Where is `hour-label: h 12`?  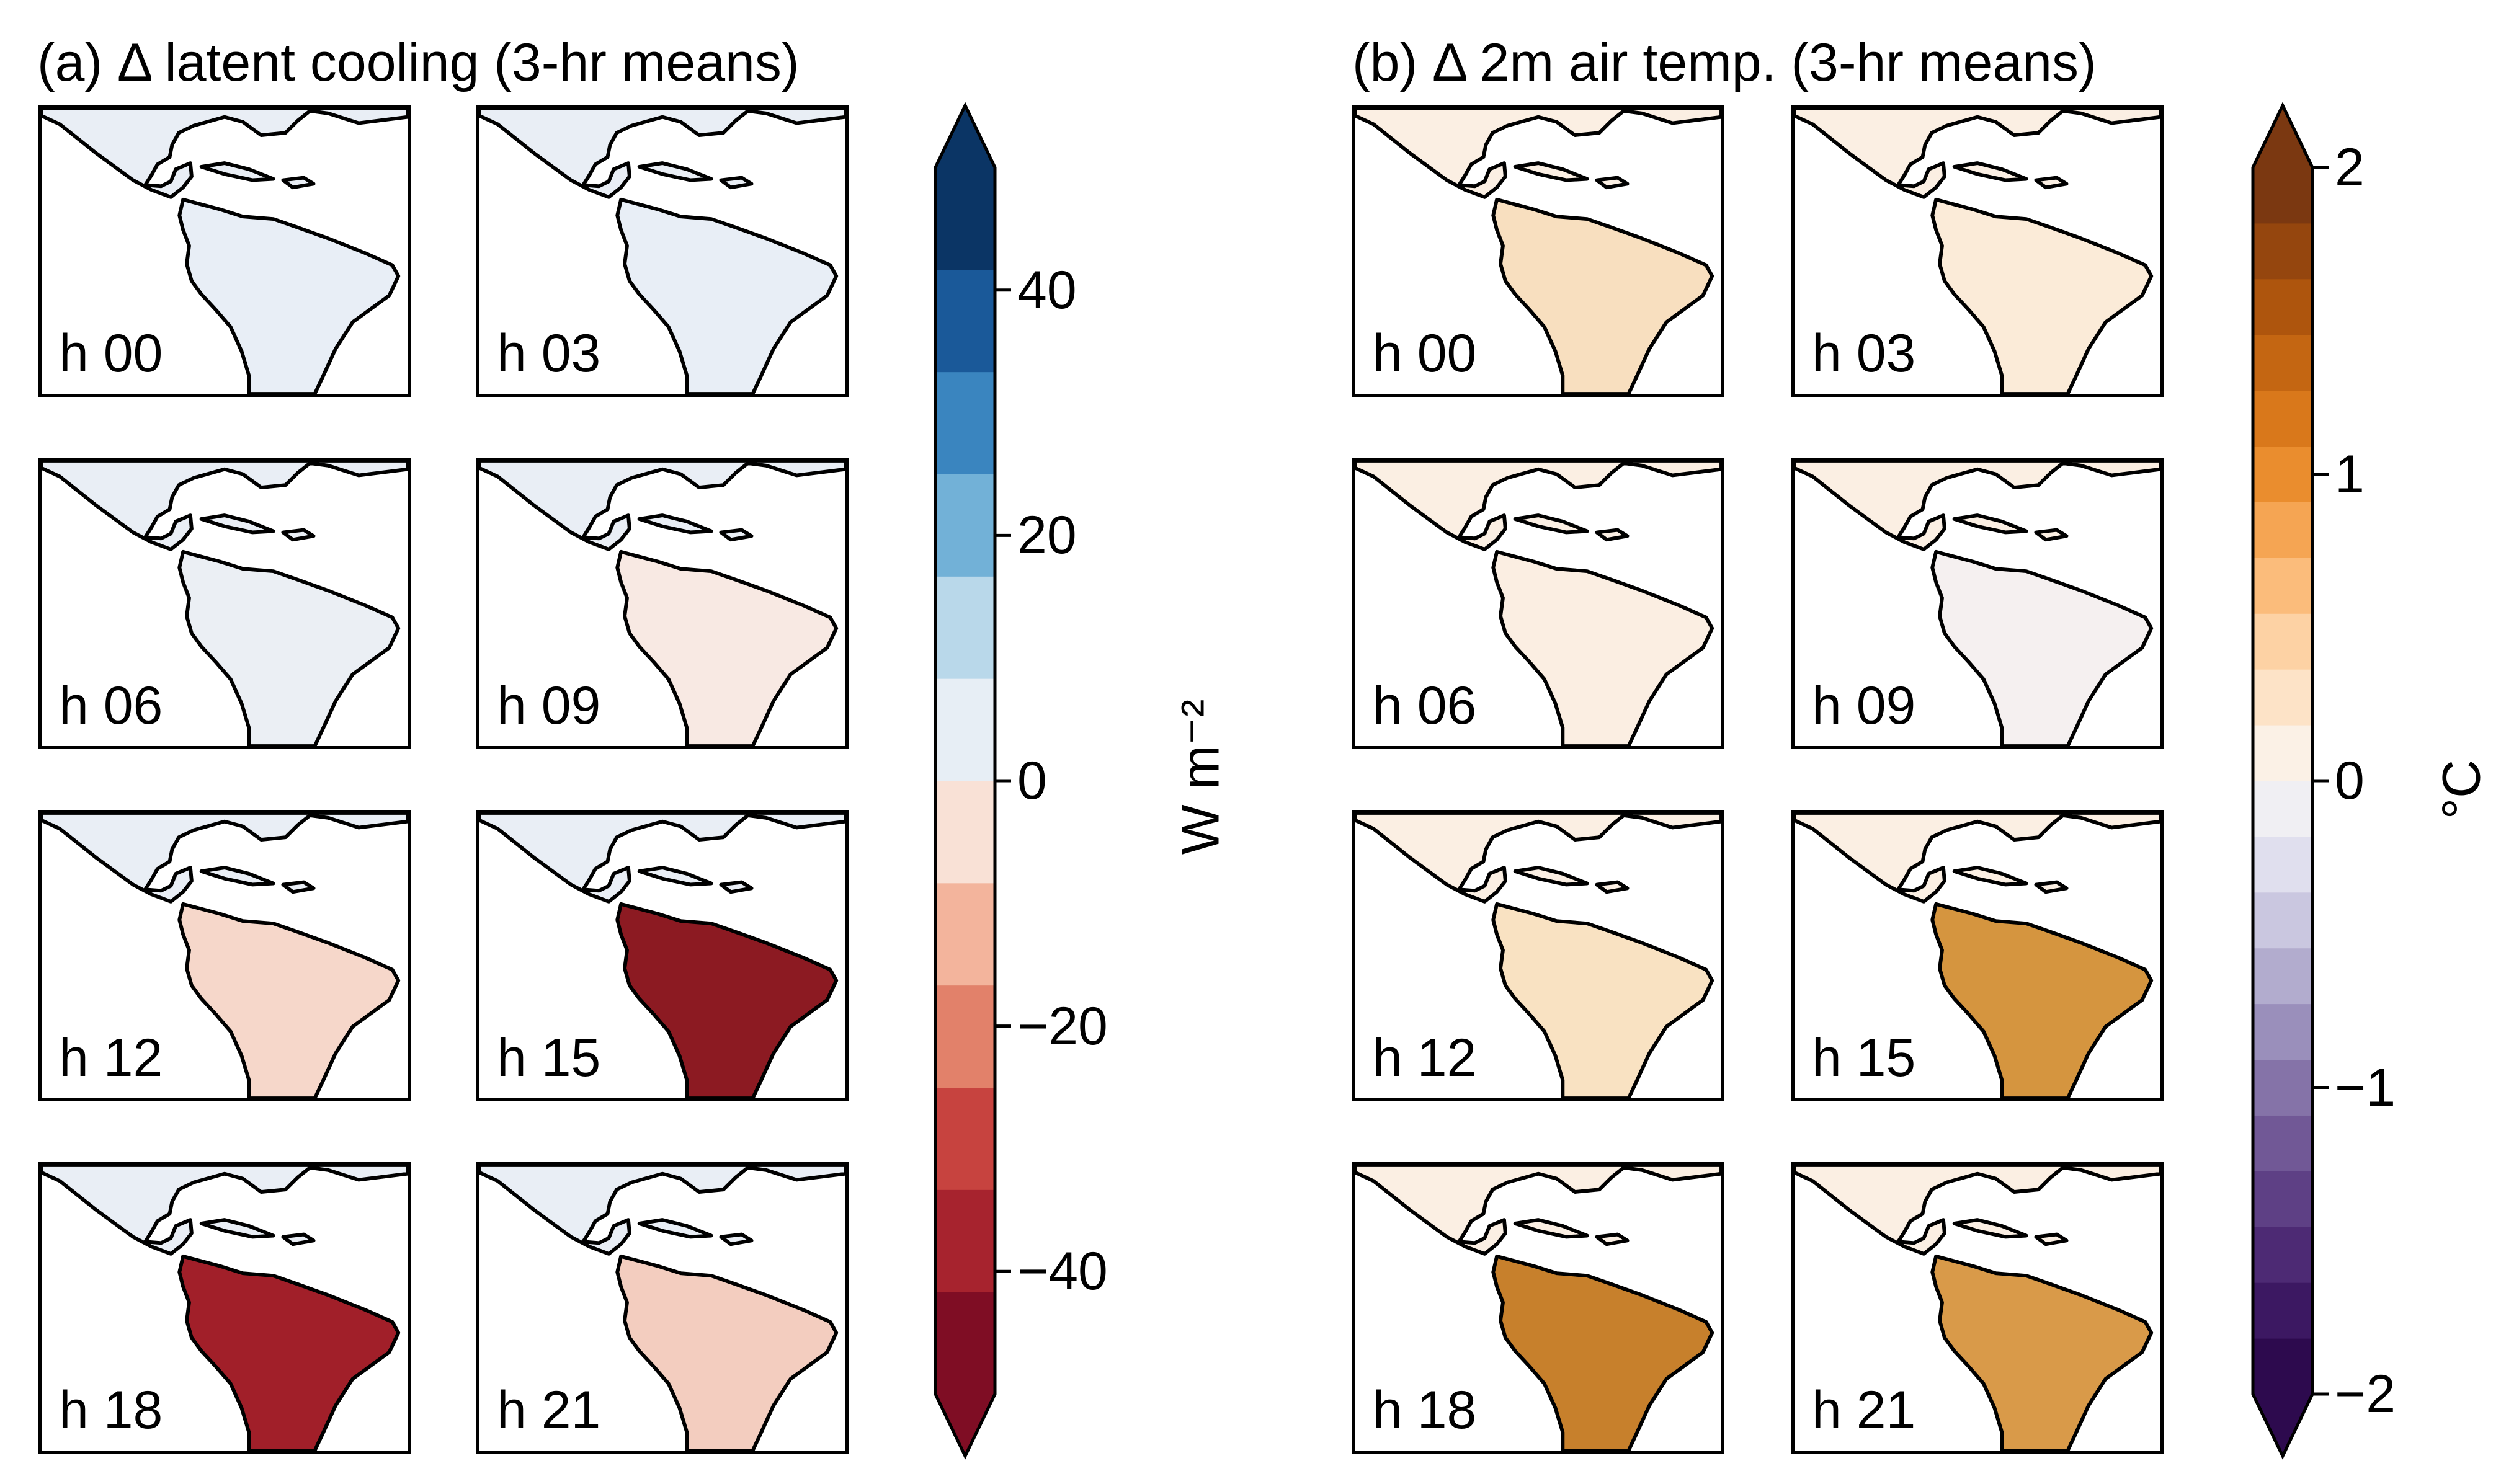
hour-label: h 12 is located at coordinates (1425, 1058).